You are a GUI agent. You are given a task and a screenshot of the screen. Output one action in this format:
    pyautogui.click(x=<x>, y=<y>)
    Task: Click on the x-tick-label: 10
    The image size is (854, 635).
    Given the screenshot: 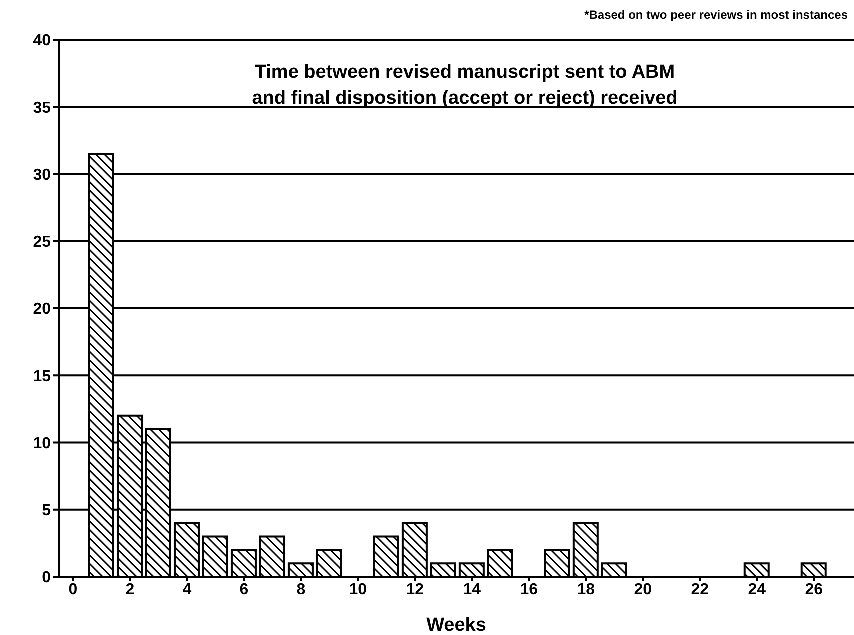 What is the action you would take?
    pyautogui.click(x=358, y=589)
    